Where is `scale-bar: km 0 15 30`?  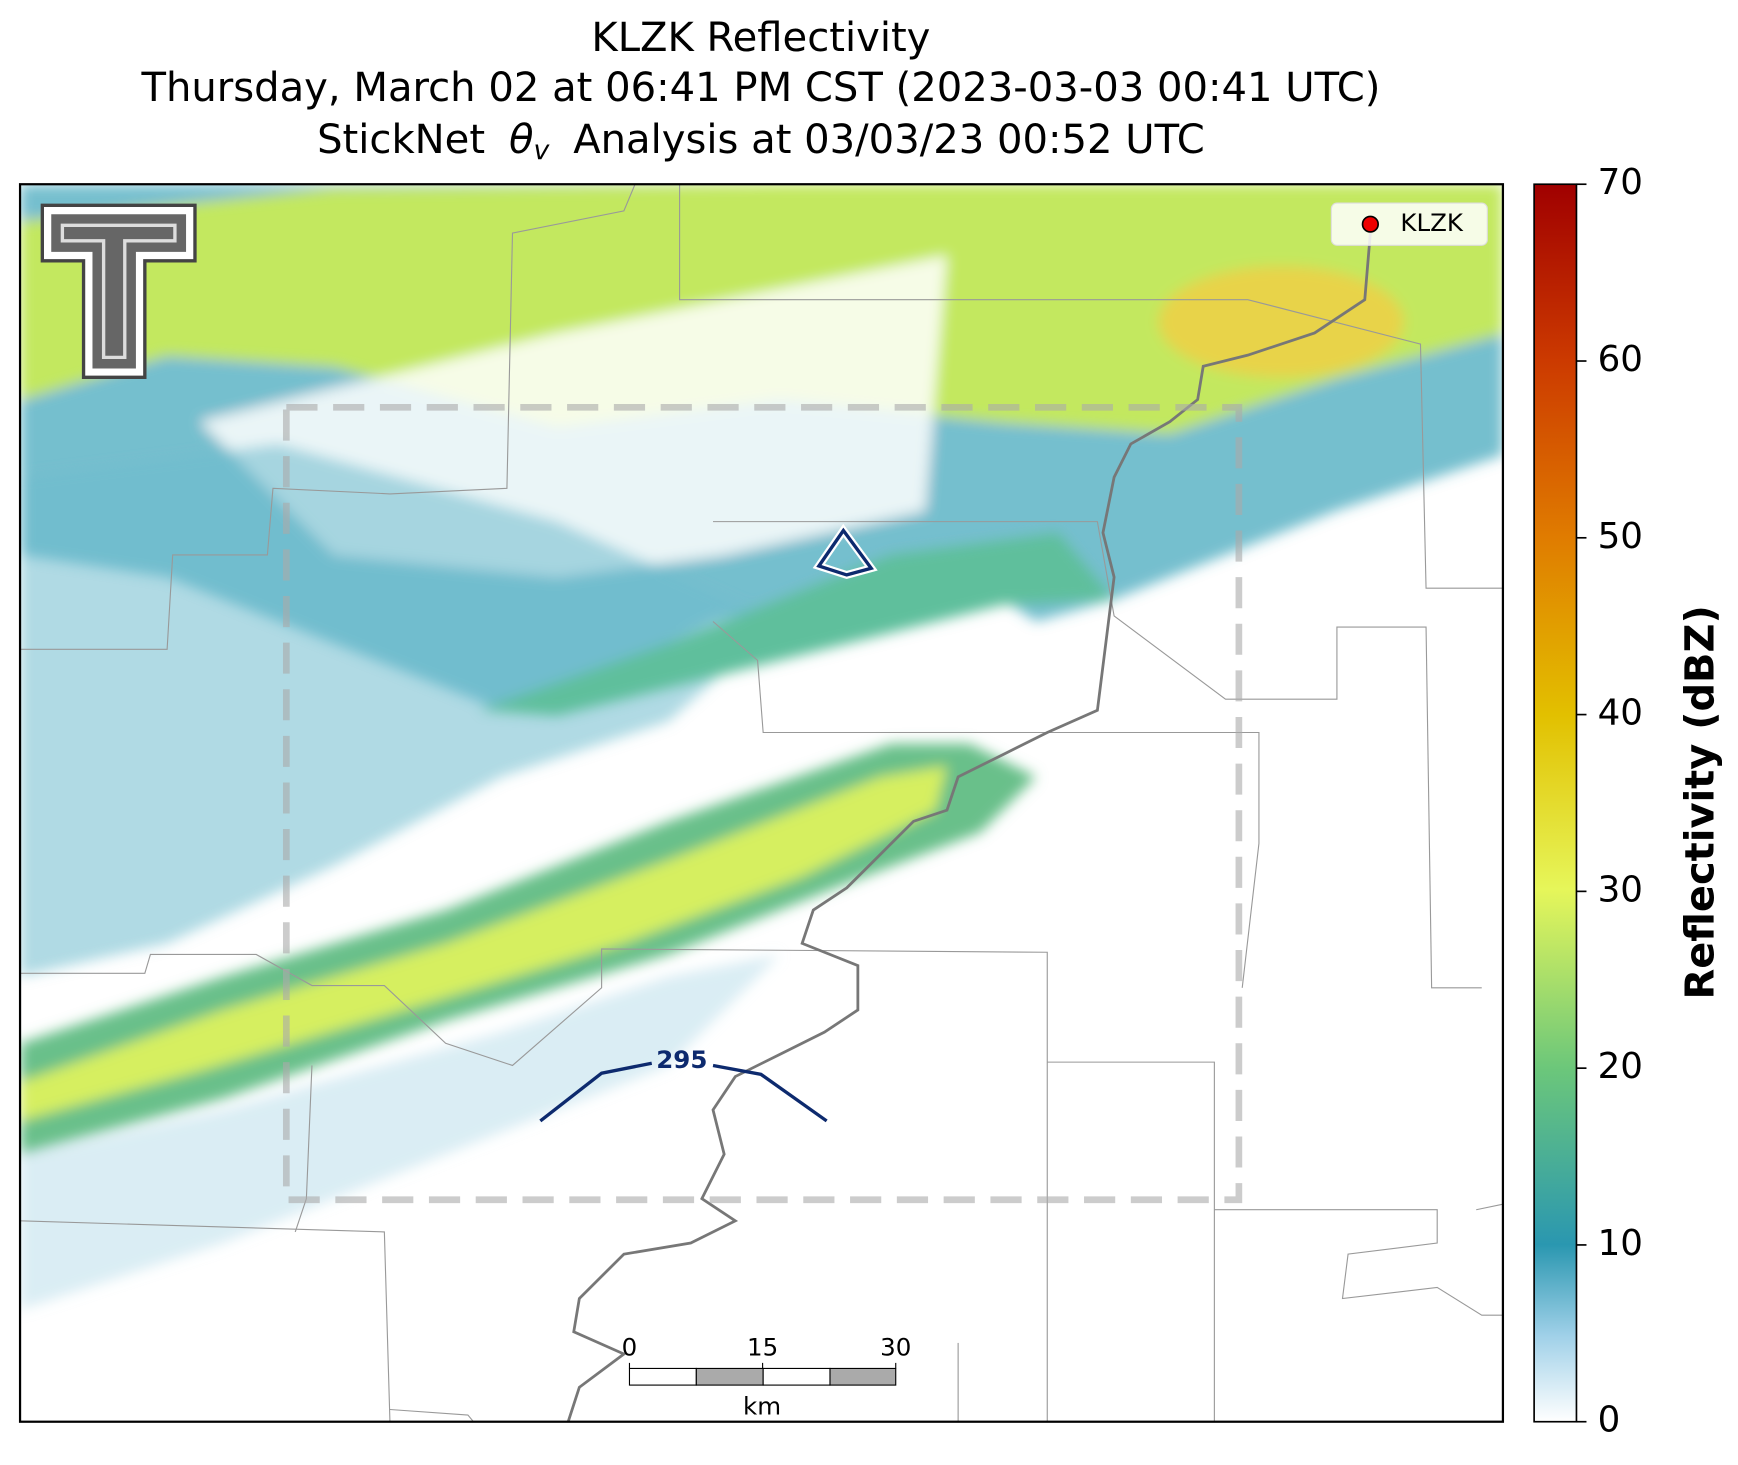
scale-bar: km 0 15 30 is located at coordinates (767, 1376).